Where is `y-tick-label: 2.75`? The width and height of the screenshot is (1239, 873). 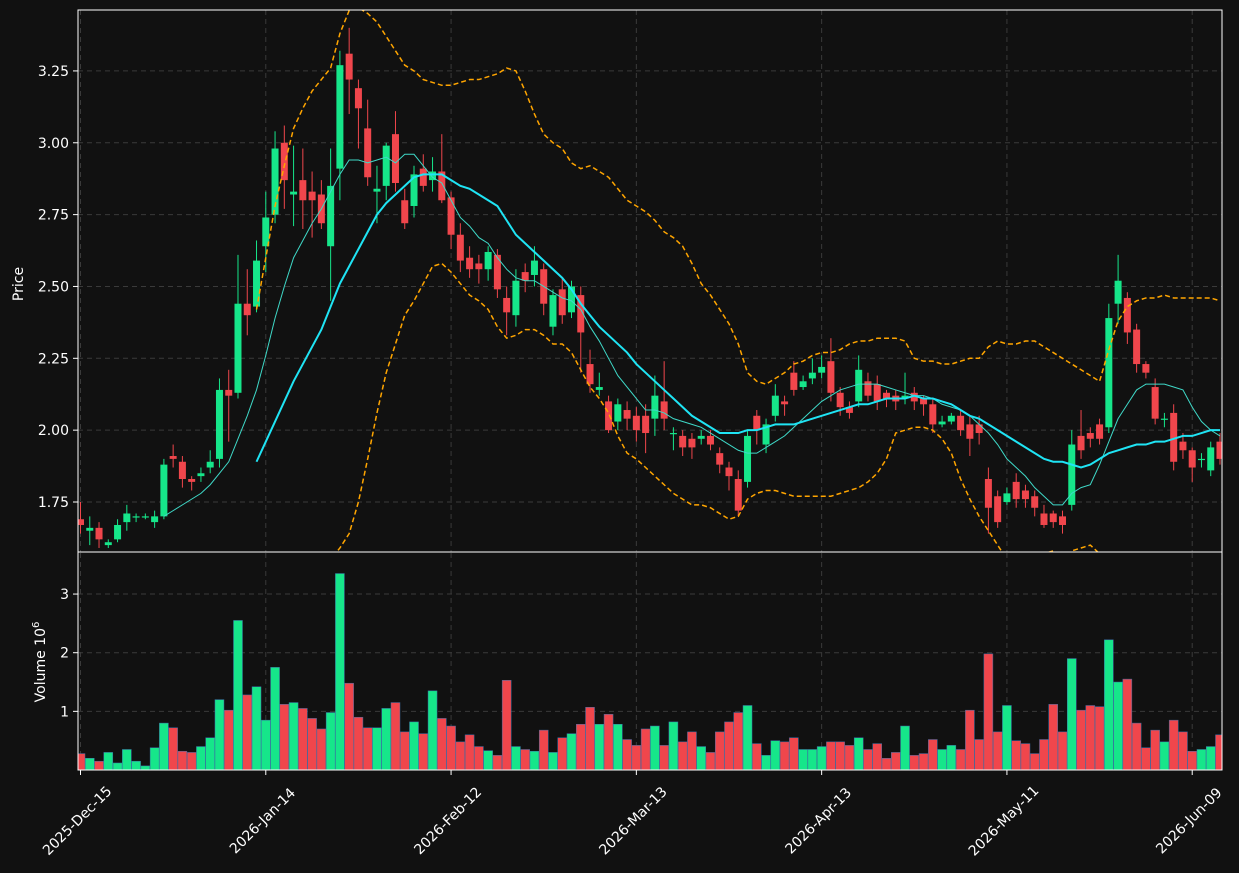 y-tick-label: 2.75 is located at coordinates (53, 216).